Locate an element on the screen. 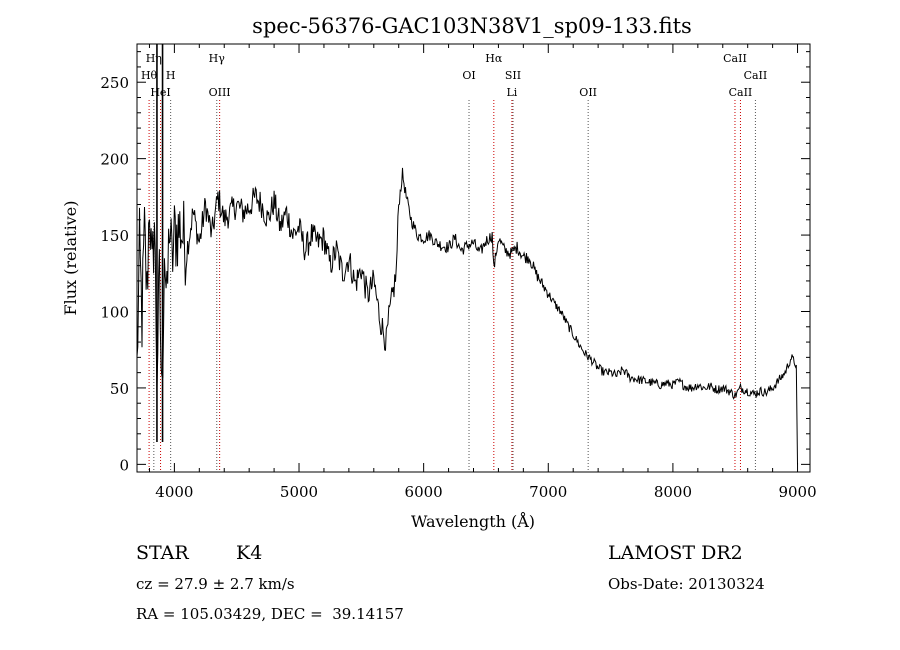 Image resolution: width=900 pixels, height=650 pixels. spectral-line-label: OIII is located at coordinates (220, 92).